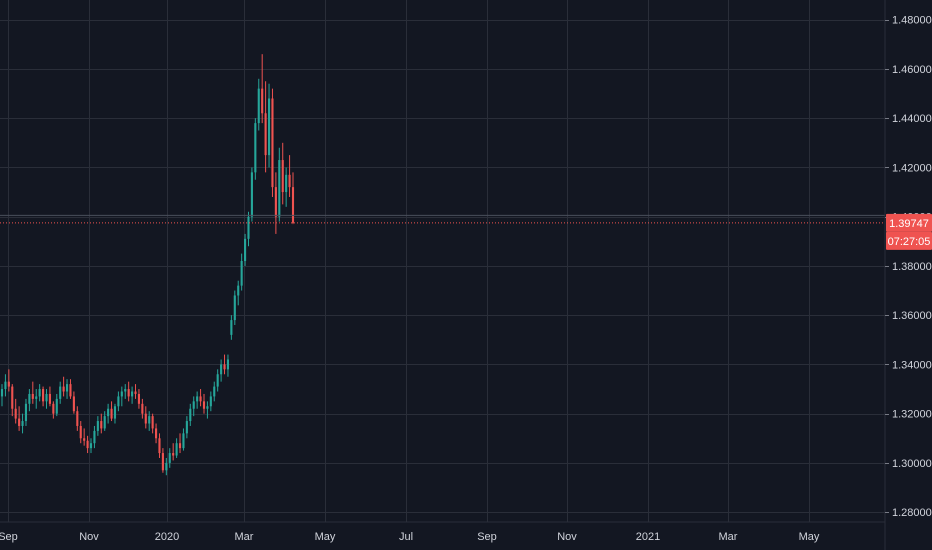 The width and height of the screenshot is (932, 550). I want to click on time-tick-label: May, so click(325, 537).